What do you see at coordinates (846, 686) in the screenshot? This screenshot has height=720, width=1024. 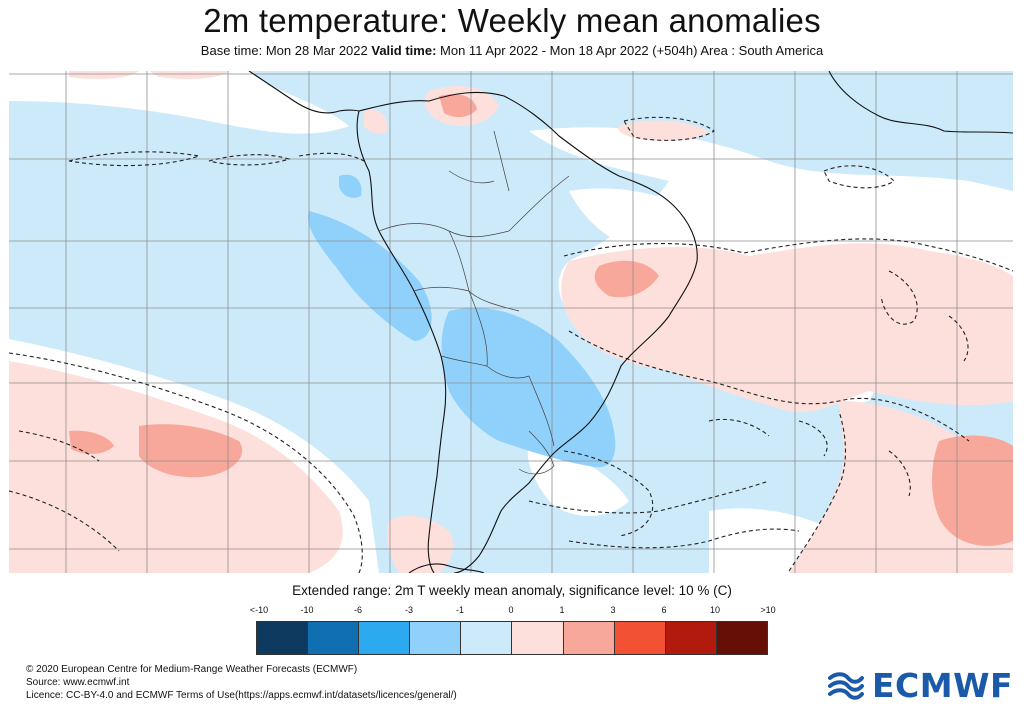 I see `ecmwf-globe-icon` at bounding box center [846, 686].